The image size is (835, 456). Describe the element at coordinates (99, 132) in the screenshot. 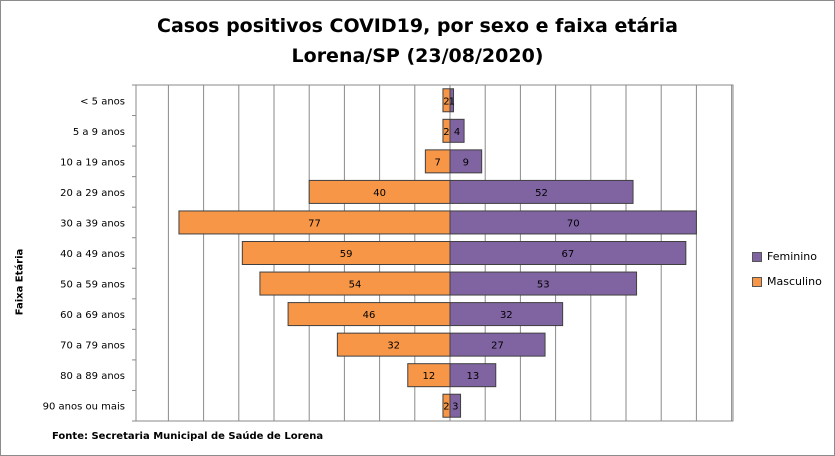

I see `y-tick-label: 5 a 9 anos` at that location.